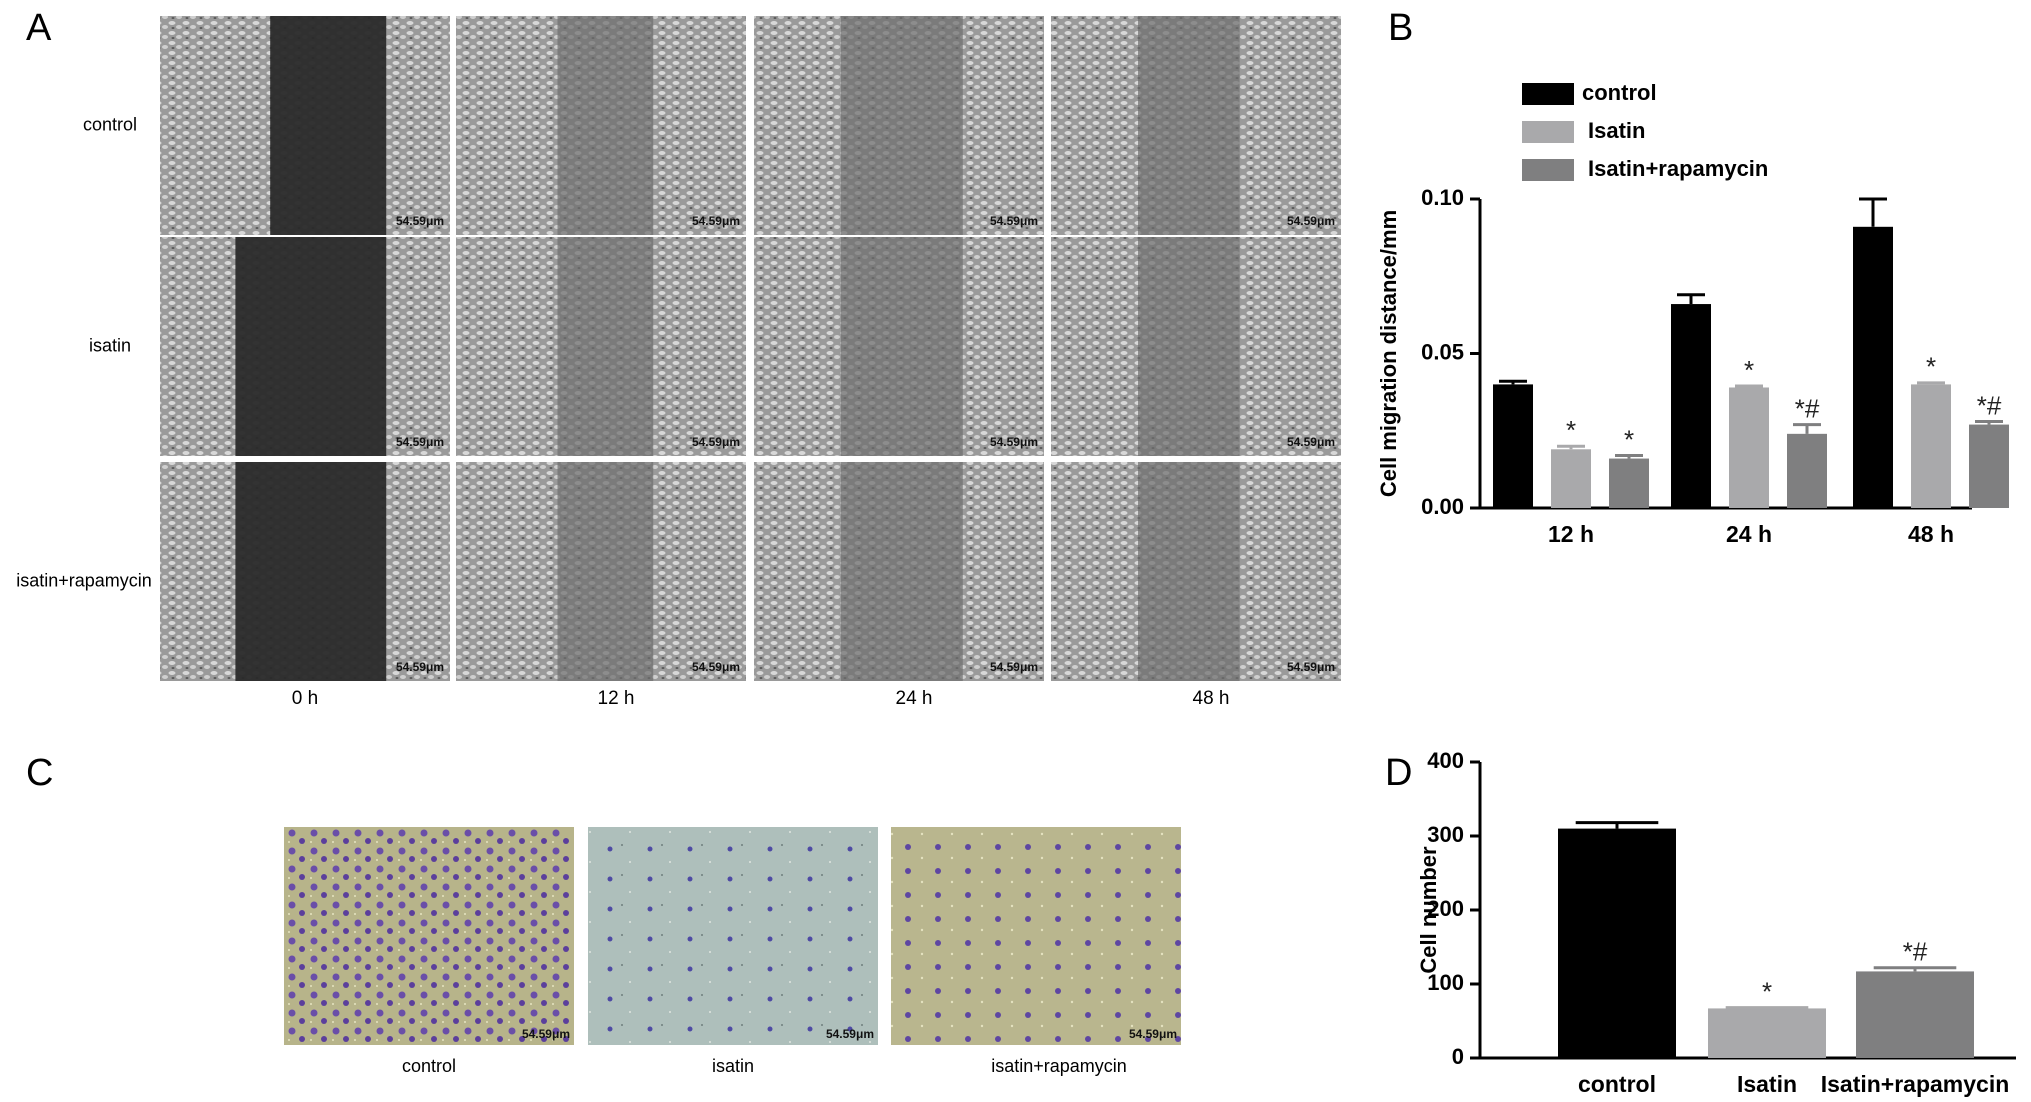  What do you see at coordinates (1458, 1056) in the screenshot?
I see `y-tick-label: 0` at bounding box center [1458, 1056].